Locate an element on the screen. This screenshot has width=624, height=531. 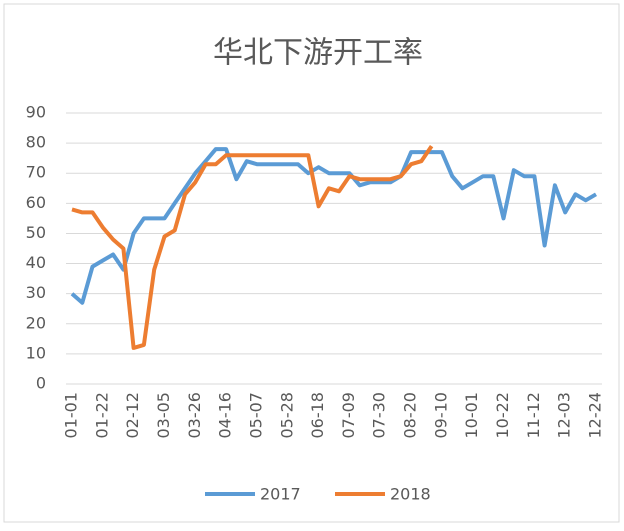
y-tick-label: 70 is located at coordinates (36, 172).